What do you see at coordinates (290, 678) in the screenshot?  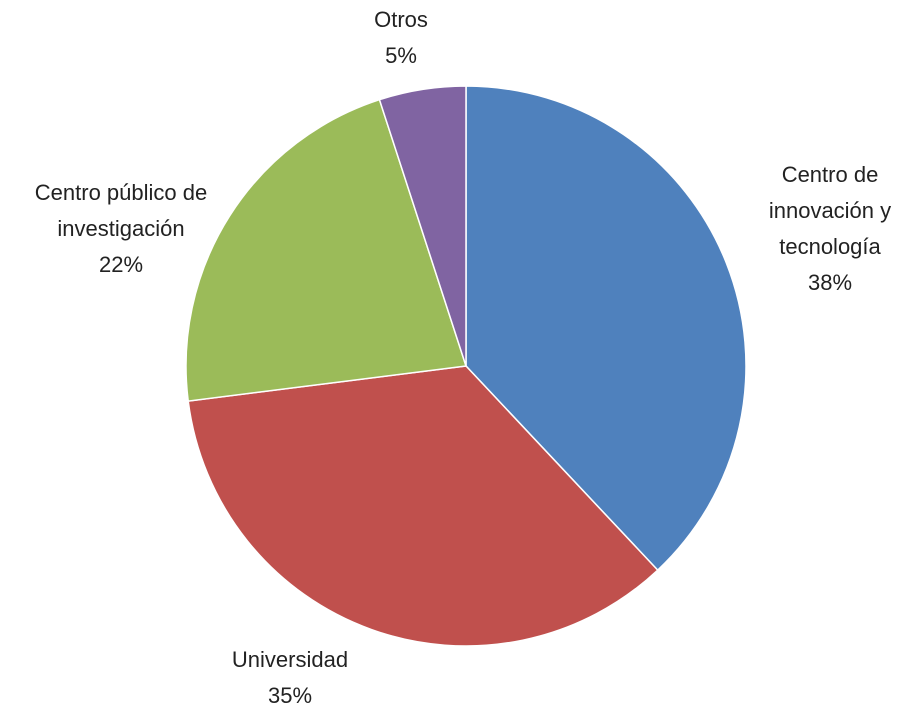 I see `data-label: Universidad 35%` at bounding box center [290, 678].